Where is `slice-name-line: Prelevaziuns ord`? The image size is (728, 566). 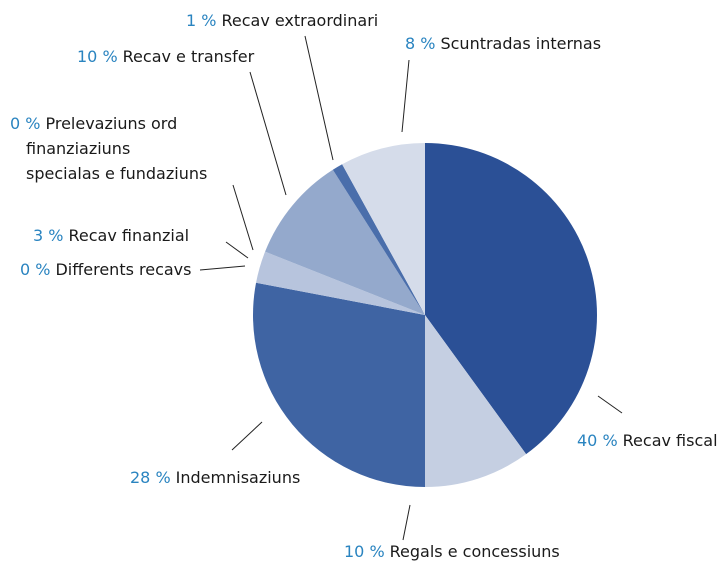
slice-name-line: Prelevaziuns ord is located at coordinates (111, 123).